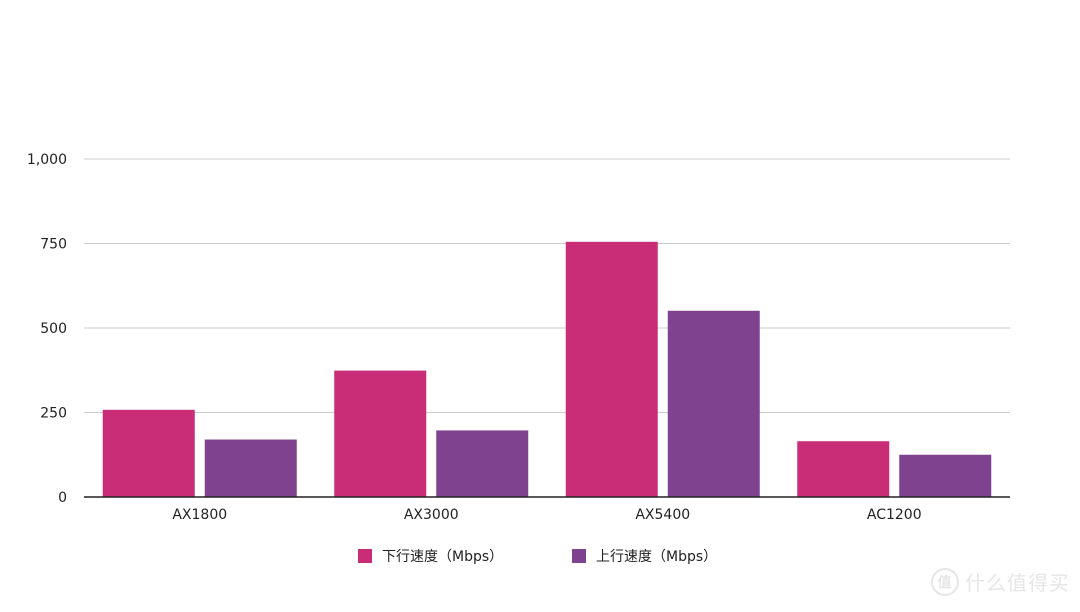  Describe the element at coordinates (945, 581) in the screenshot. I see `watermark-badge-icon: 值` at that location.